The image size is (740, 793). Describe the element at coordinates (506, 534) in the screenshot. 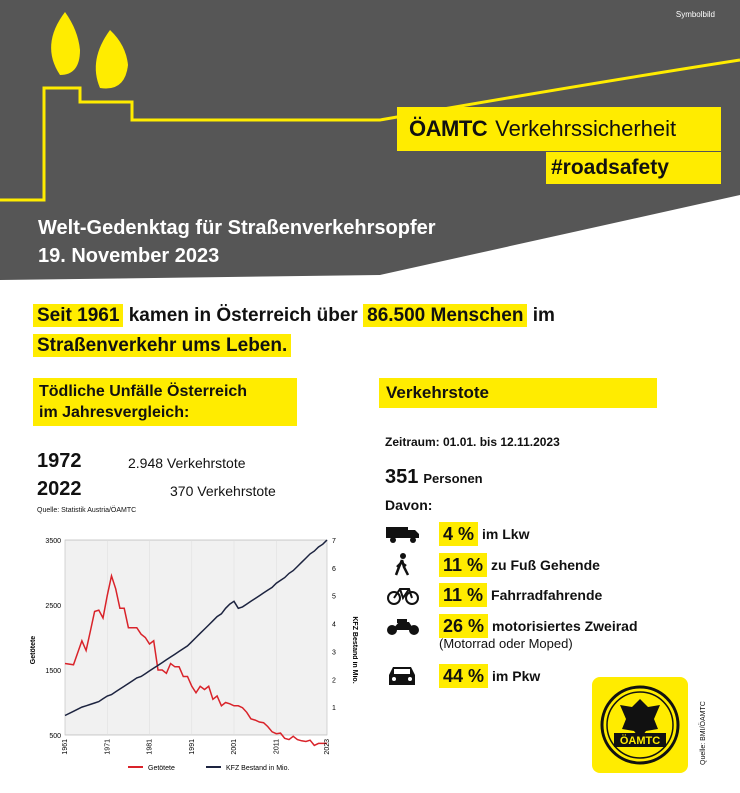

I see `stat-label: im Lkw` at that location.